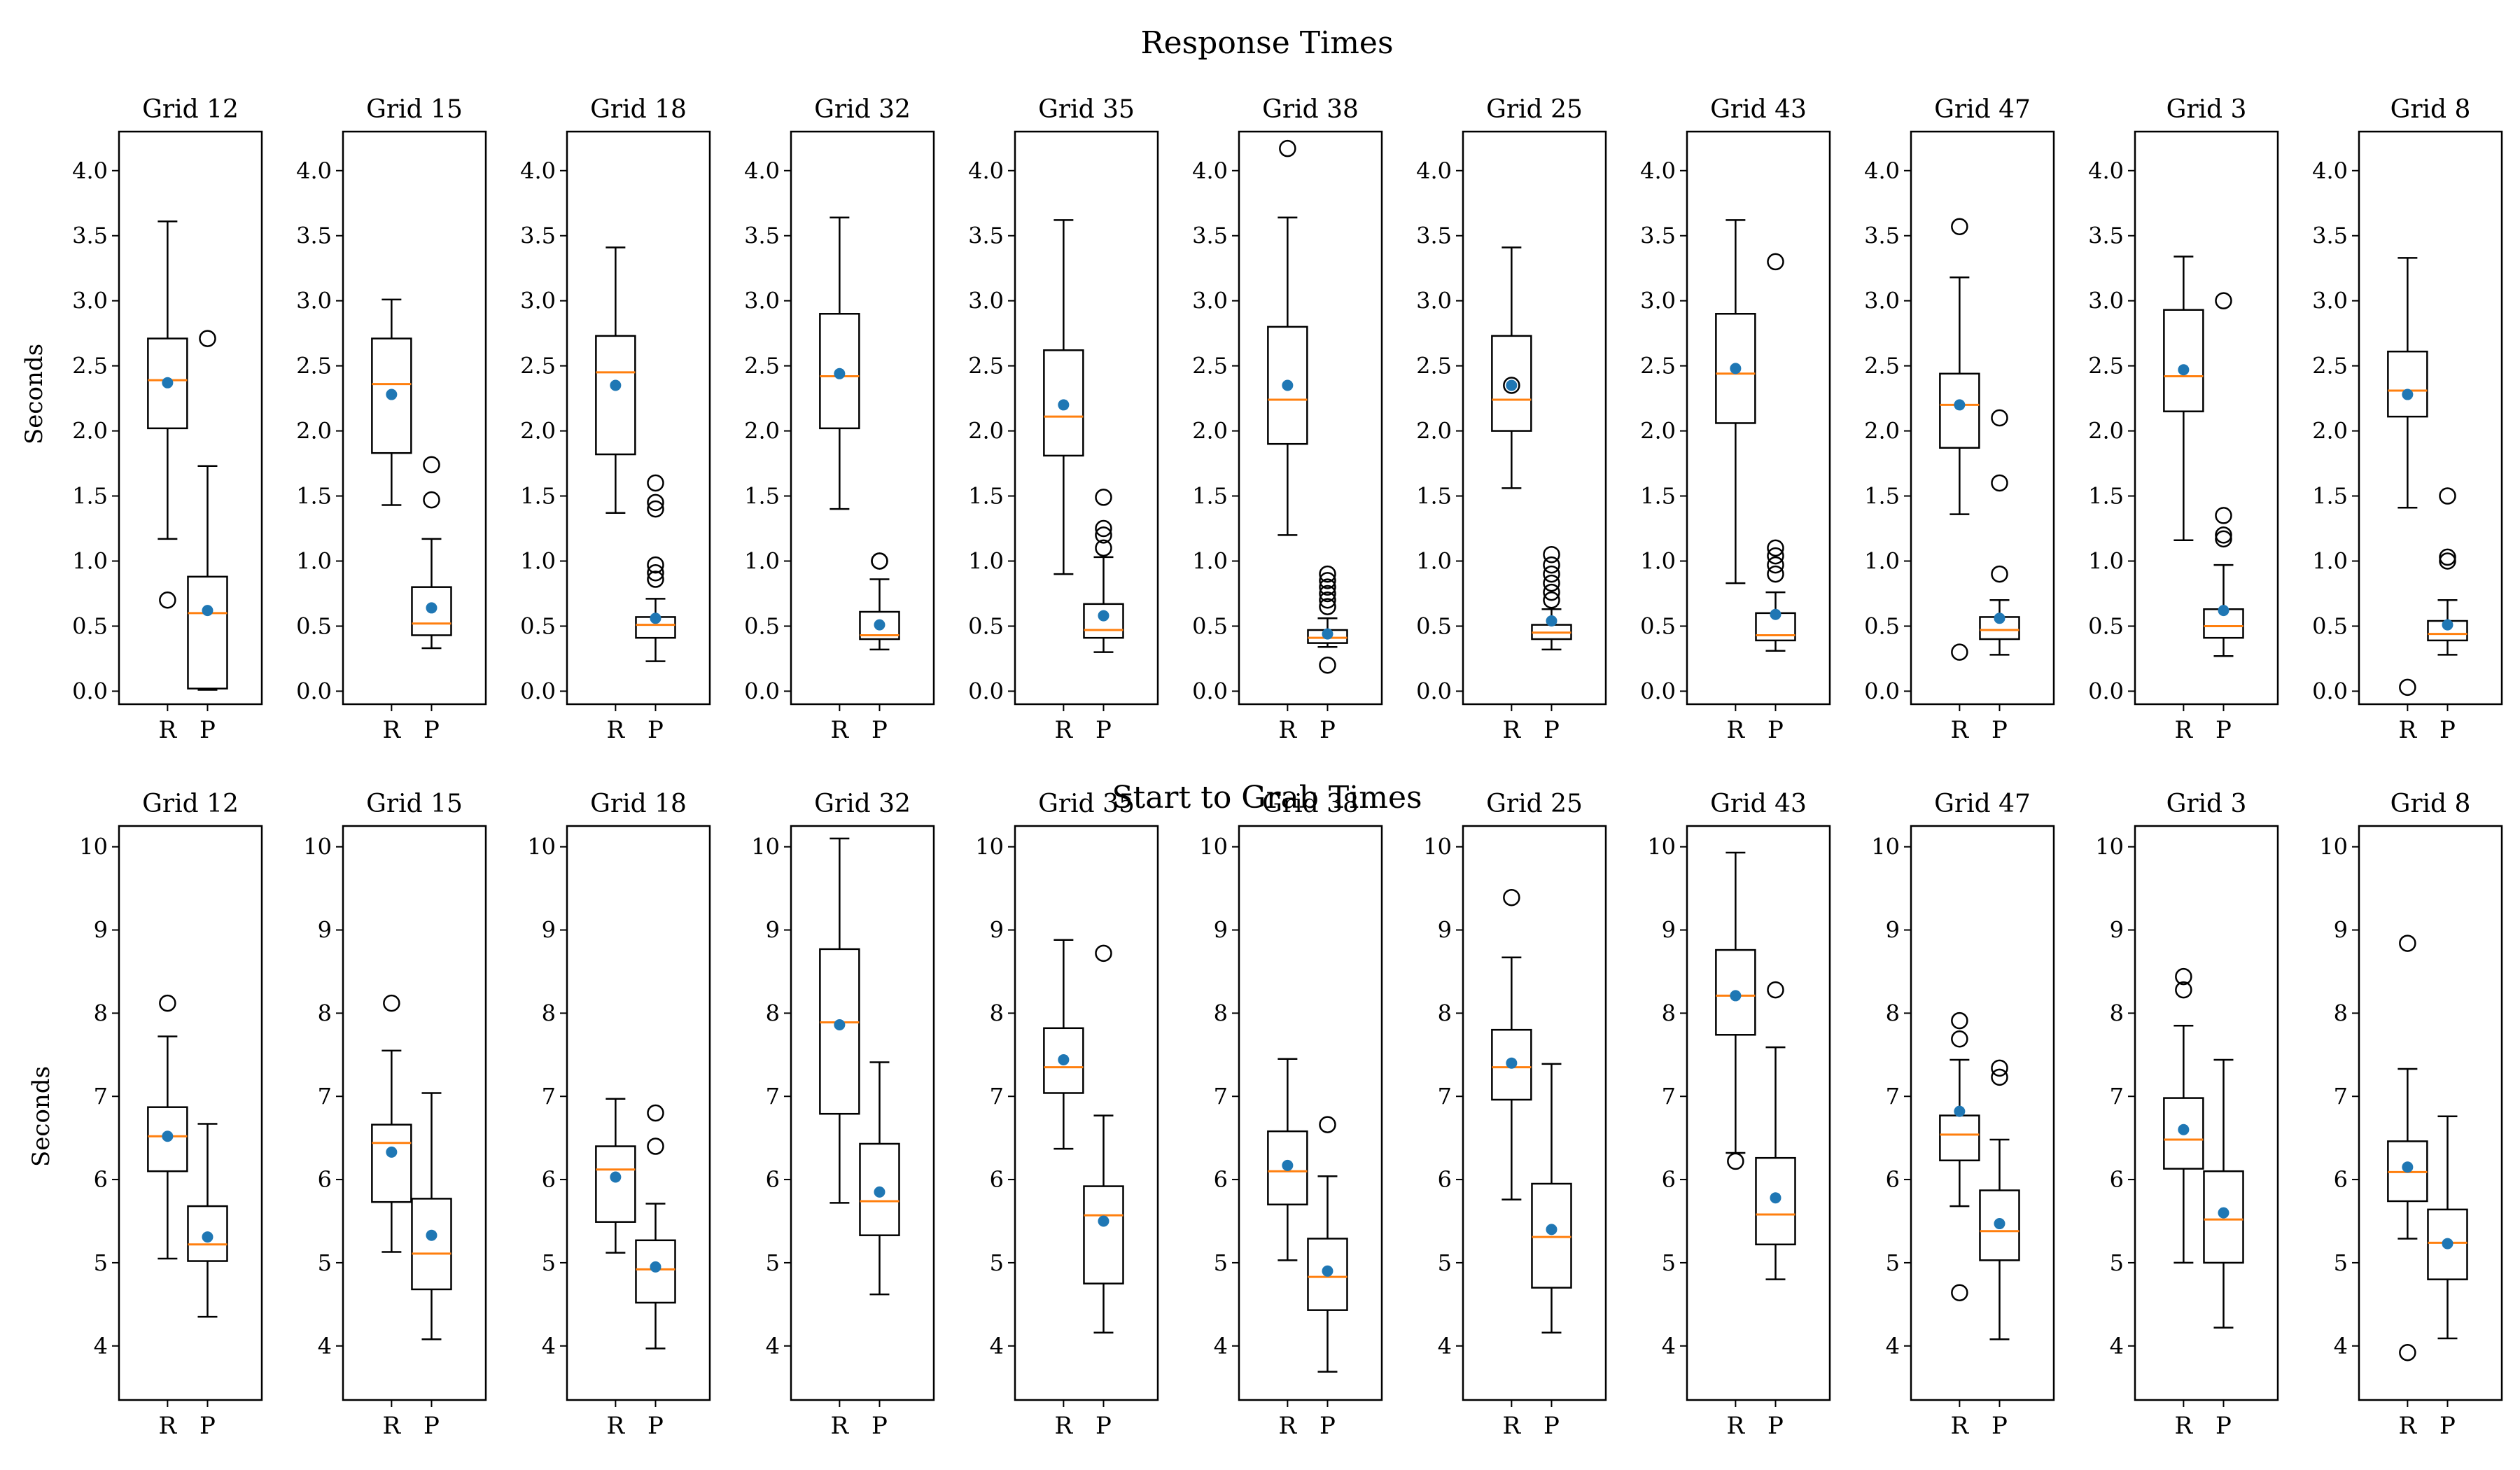 Image resolution: width=2520 pixels, height=1470 pixels. What do you see at coordinates (986, 496) in the screenshot?
I see `y-tick-label: 1.5` at bounding box center [986, 496].